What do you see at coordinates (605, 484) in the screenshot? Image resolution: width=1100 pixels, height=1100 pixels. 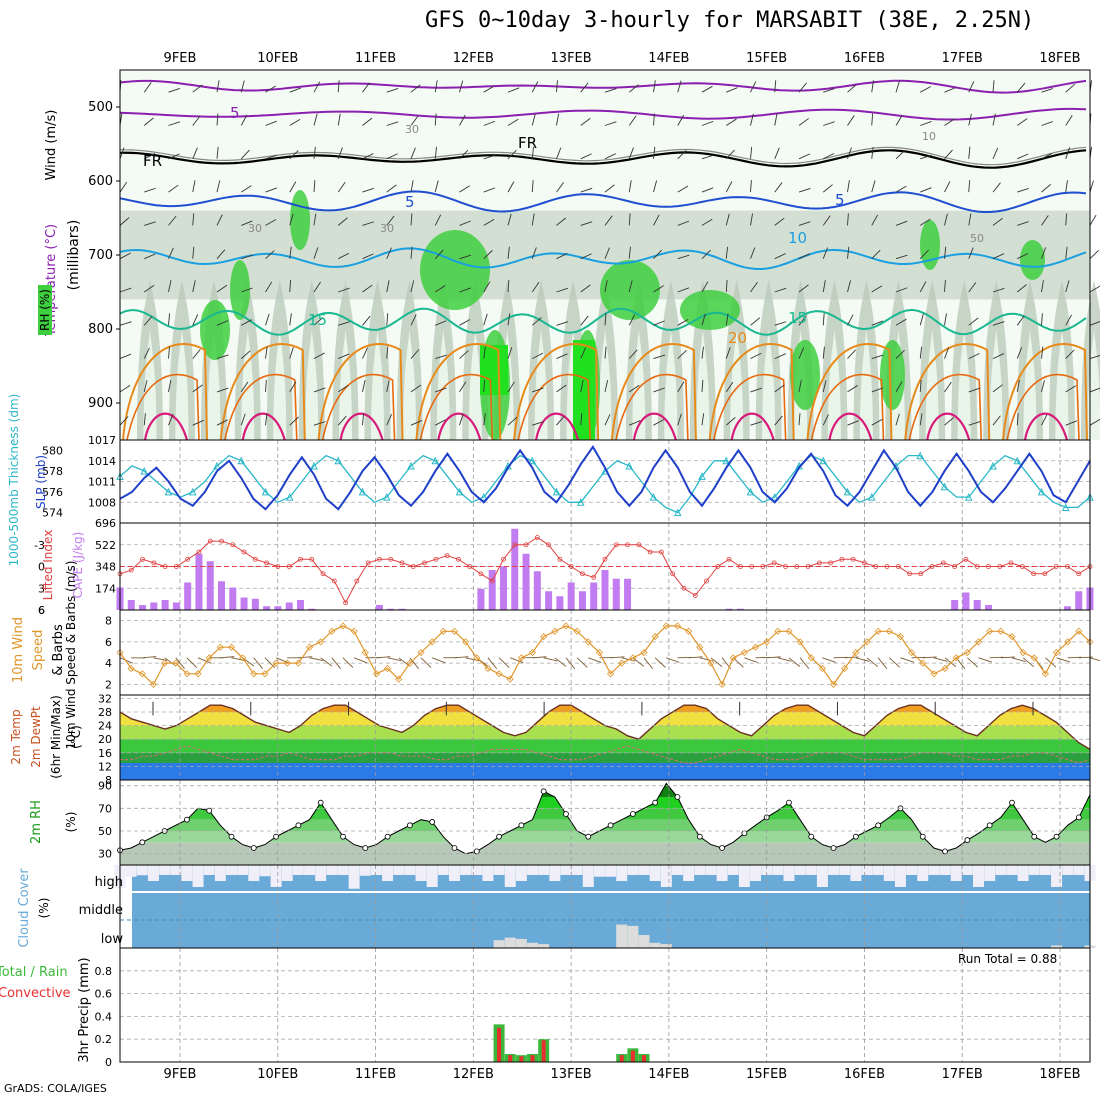 I see `thickness-line` at bounding box center [605, 484].